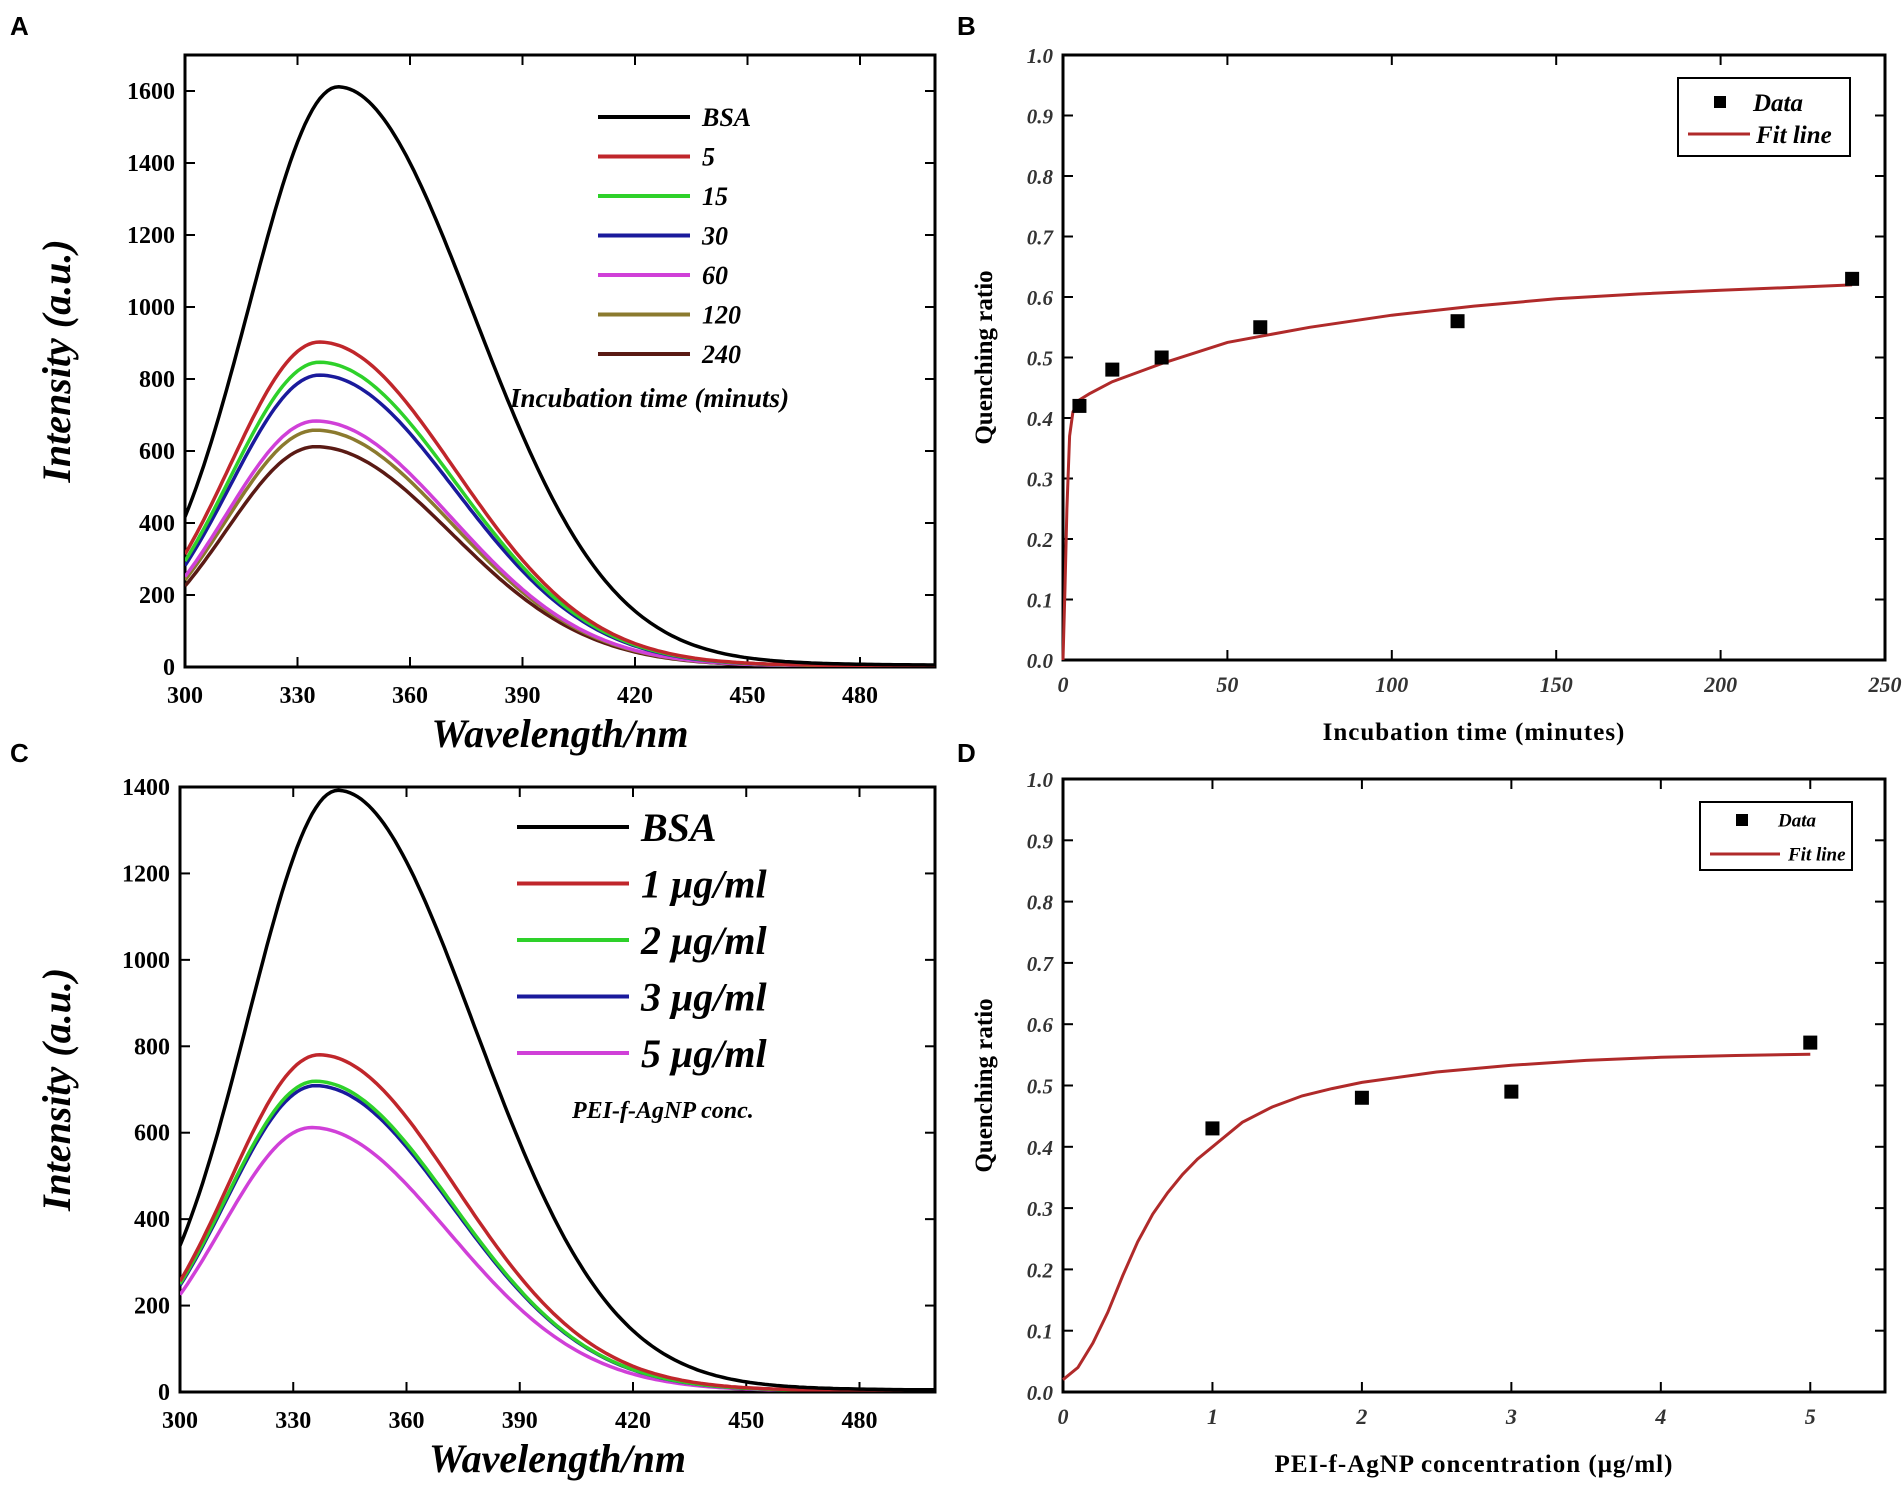  What do you see at coordinates (726, 117) in the screenshot?
I see `legend-label: BSA` at bounding box center [726, 117].